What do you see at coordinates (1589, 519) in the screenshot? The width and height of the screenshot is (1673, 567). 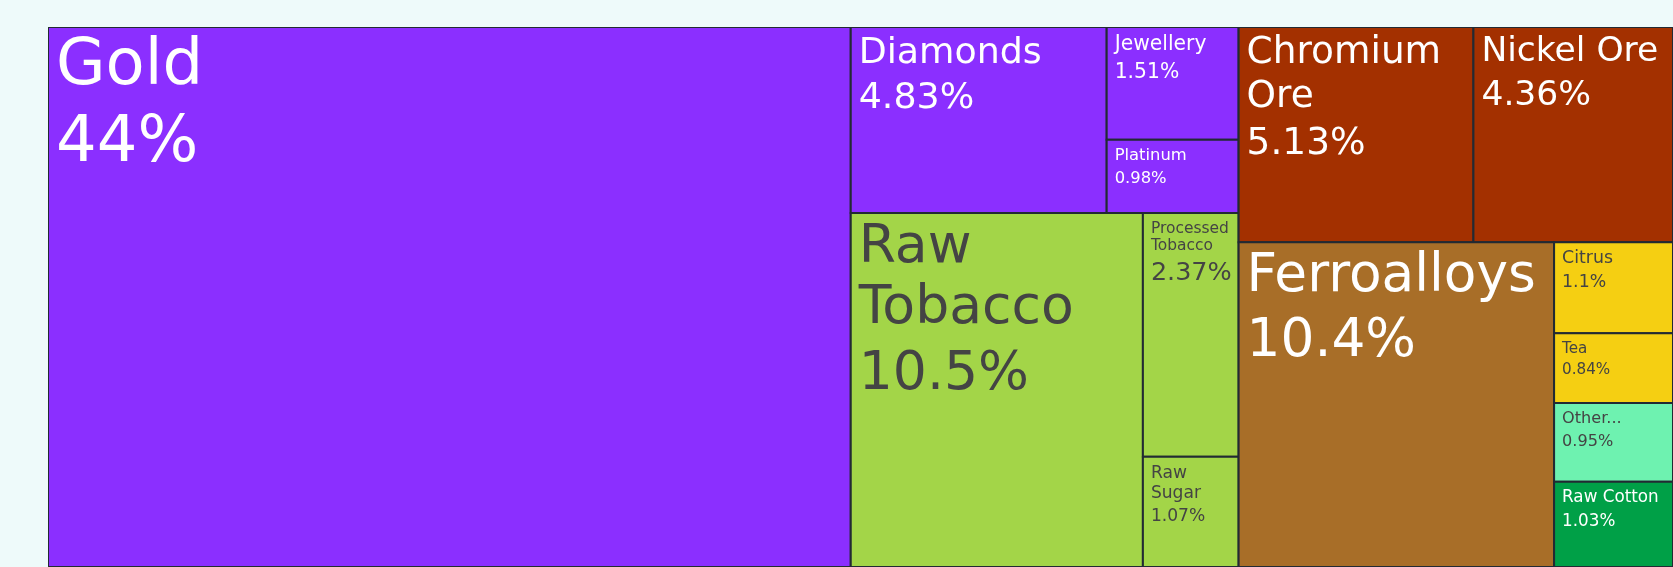 I see `data-label: 1.03%` at bounding box center [1589, 519].